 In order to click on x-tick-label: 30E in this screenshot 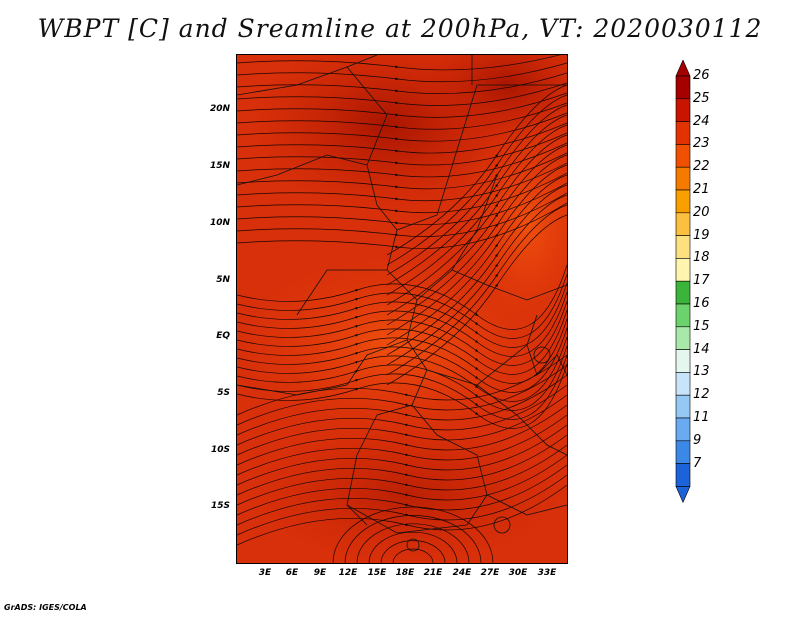, I will do `click(518, 573)`.